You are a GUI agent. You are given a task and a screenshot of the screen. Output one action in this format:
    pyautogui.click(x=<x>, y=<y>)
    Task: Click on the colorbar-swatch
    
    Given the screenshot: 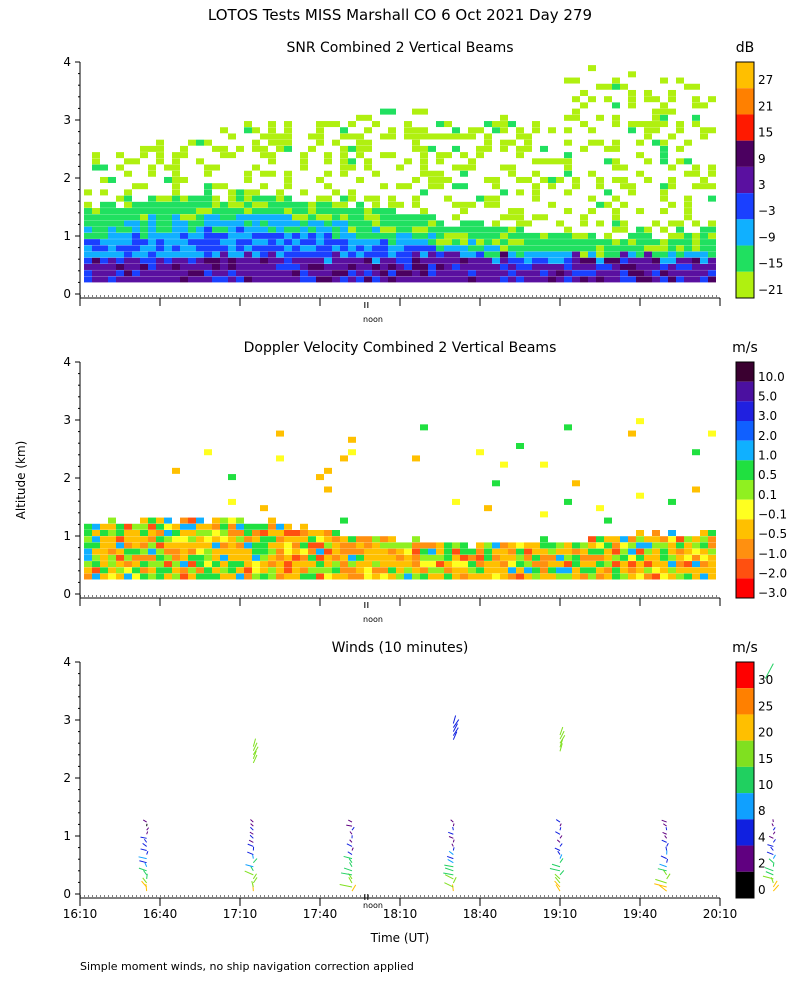 What is the action you would take?
    pyautogui.click(x=745, y=780)
    